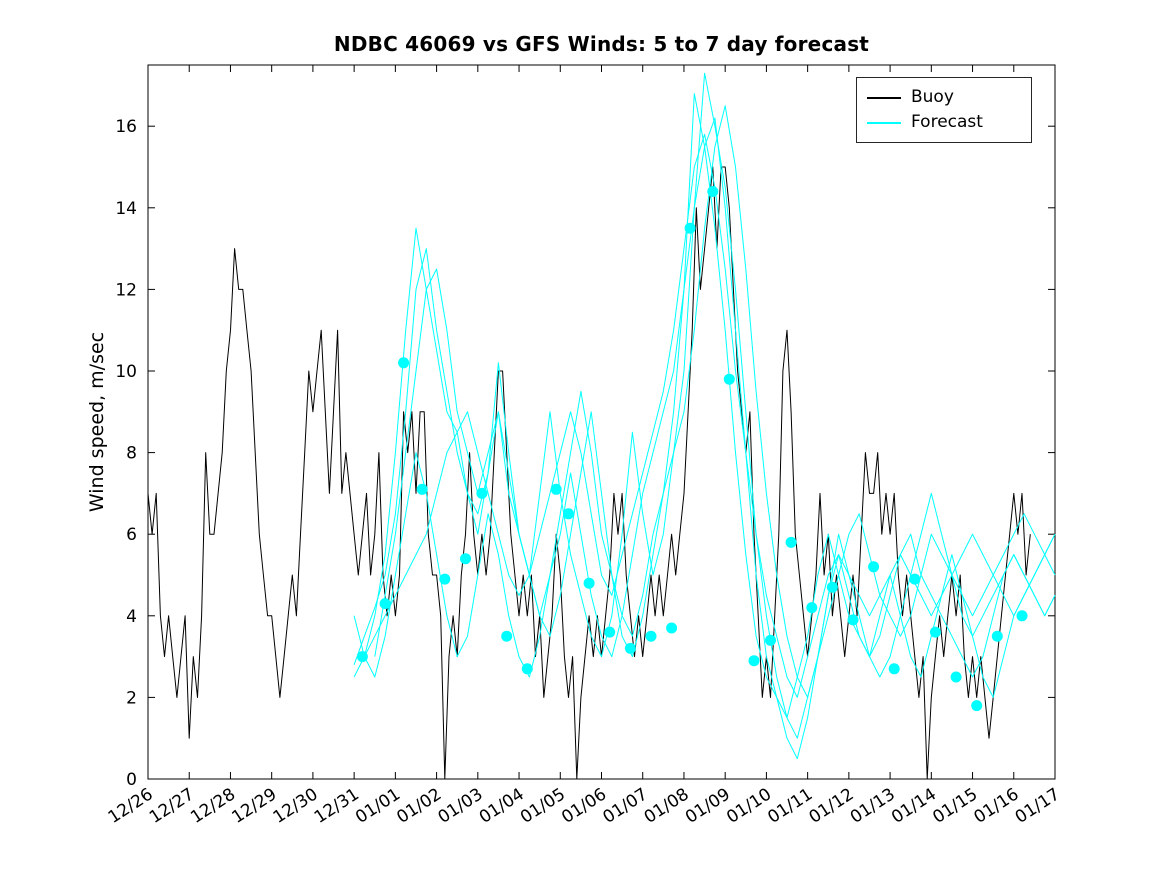  I want to click on y-tick-label: 14, so click(126, 209).